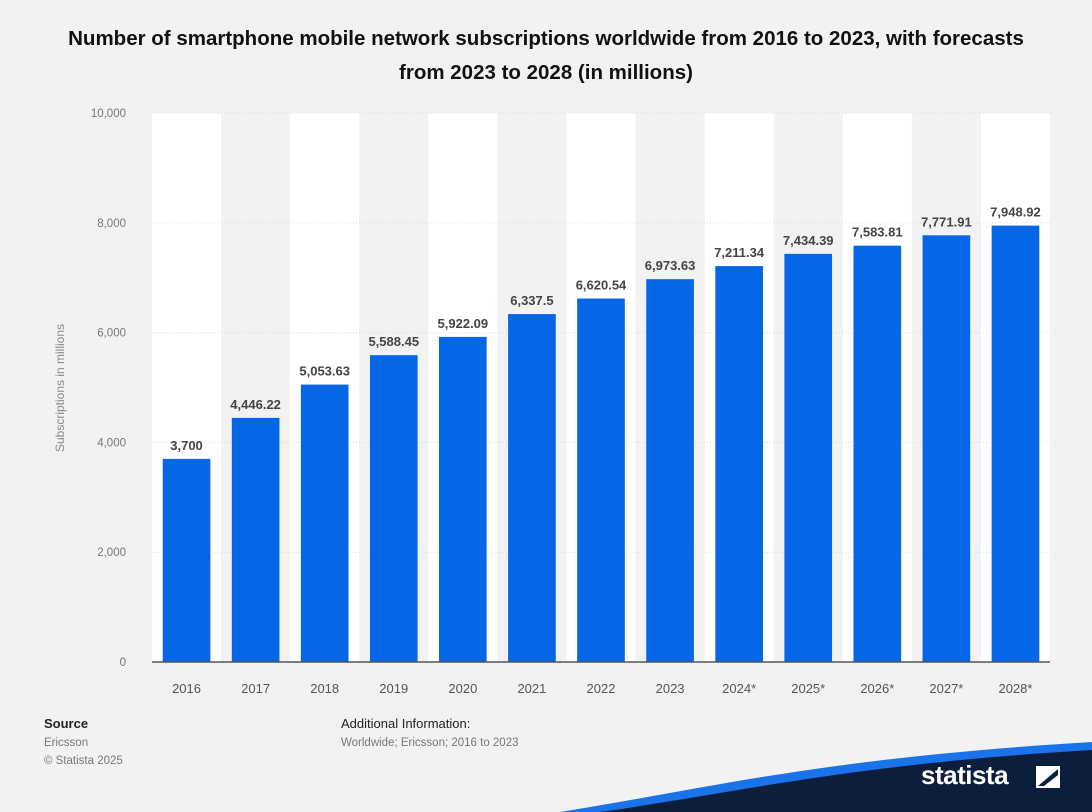 The height and width of the screenshot is (812, 1092). Describe the element at coordinates (430, 743) in the screenshot. I see `additional-info-text: Worldwide; Ericsson; 2016 to 2023` at that location.